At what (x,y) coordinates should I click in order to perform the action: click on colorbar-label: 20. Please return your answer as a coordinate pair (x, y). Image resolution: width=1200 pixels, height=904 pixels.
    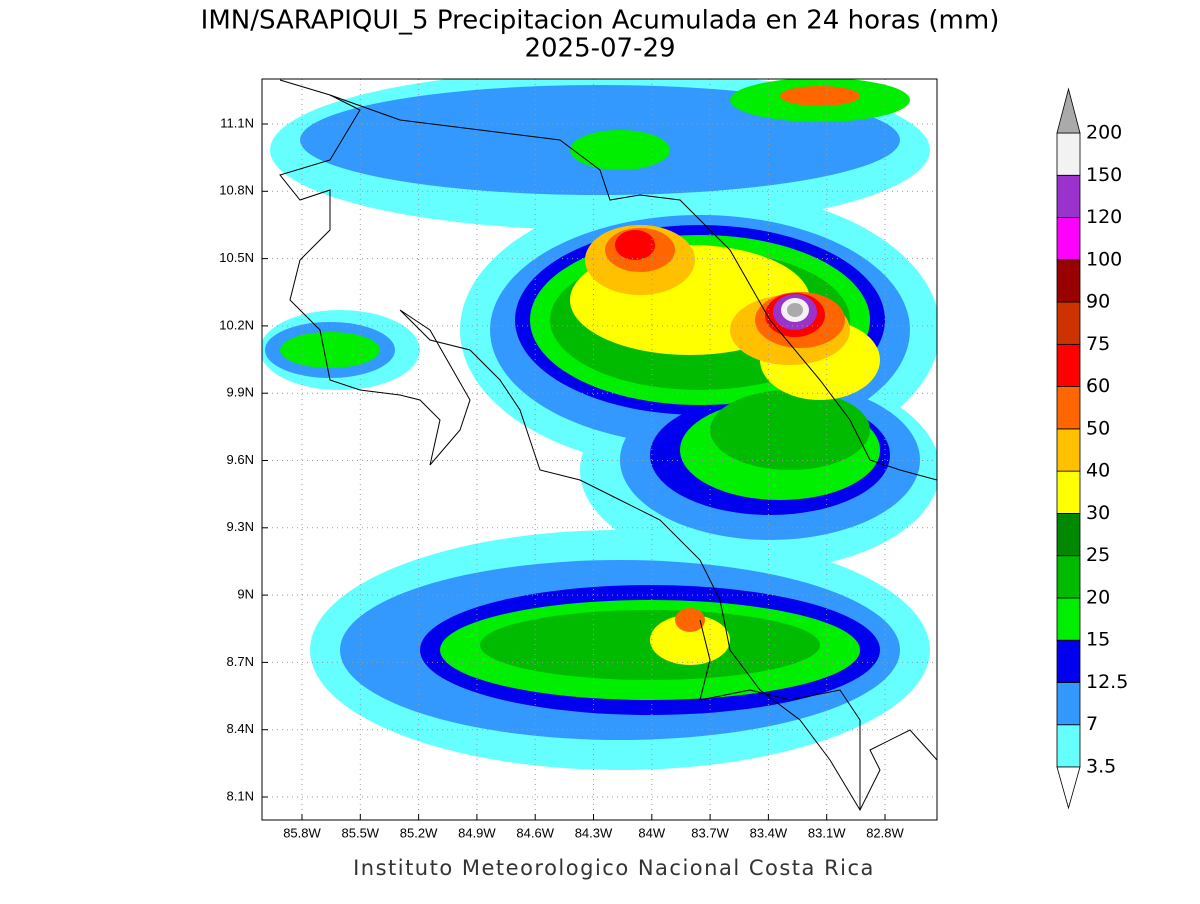
    Looking at the image, I should click on (1098, 597).